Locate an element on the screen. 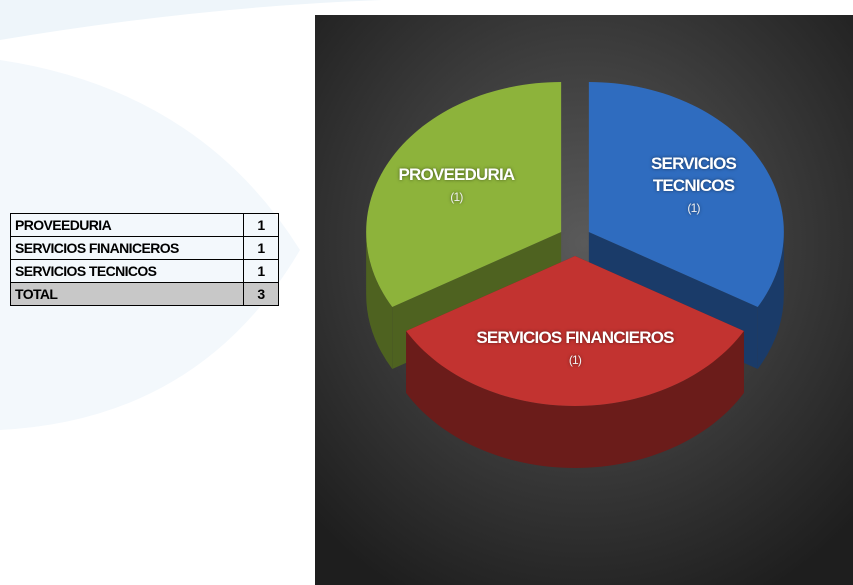  table-row: SERVICIOS TECNICOS 1 is located at coordinates (144, 271).